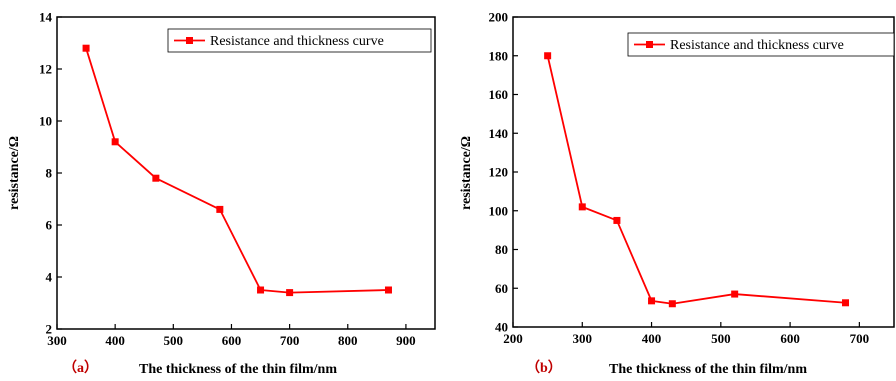 The height and width of the screenshot is (381, 896). Describe the element at coordinates (501, 327) in the screenshot. I see `y-tick-label: 40` at that location.